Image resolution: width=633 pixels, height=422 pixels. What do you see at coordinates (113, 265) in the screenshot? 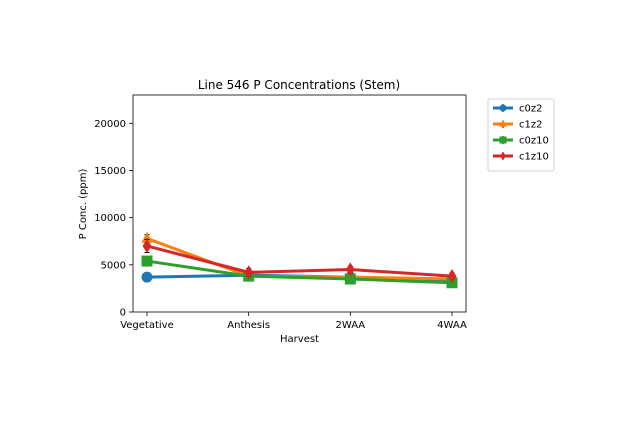
I see `y-tick-label: 5000` at bounding box center [113, 265].